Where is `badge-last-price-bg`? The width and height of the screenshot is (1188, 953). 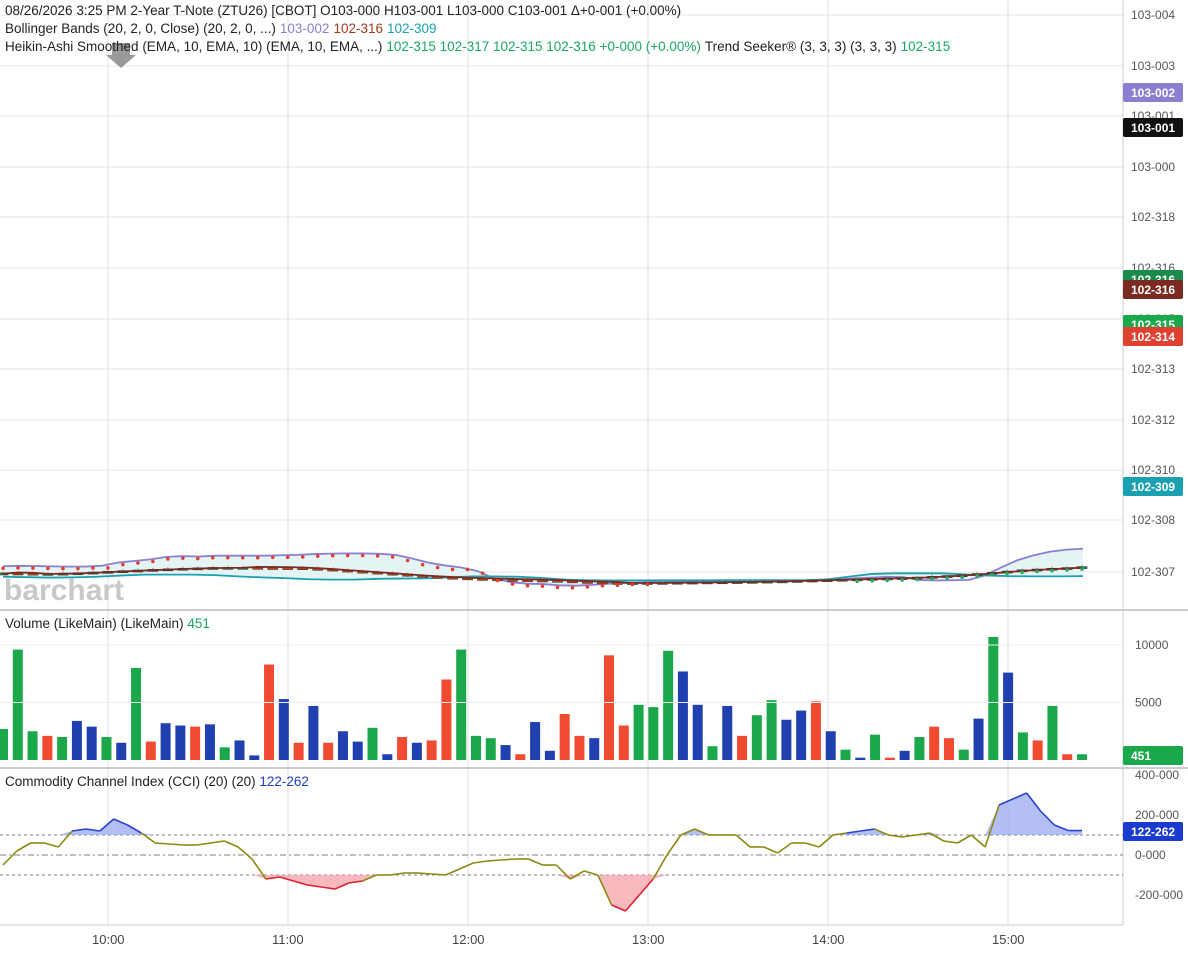
badge-last-price-bg is located at coordinates (1153, 127).